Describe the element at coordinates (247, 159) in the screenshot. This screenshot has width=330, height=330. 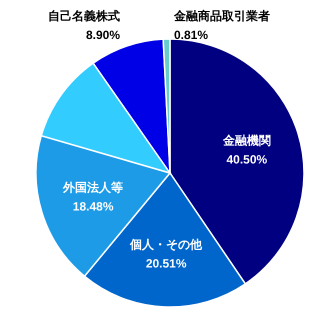
I see `data-label: 40.50%` at that location.